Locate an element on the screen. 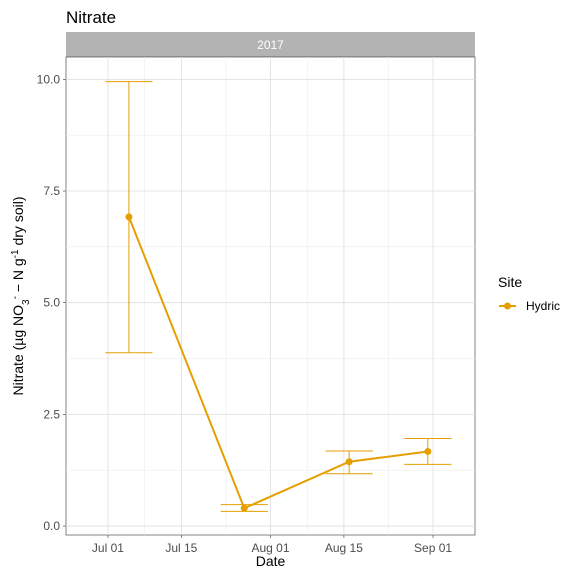 This screenshot has width=576, height=576. chart-title: Nitrate is located at coordinates (91, 17).